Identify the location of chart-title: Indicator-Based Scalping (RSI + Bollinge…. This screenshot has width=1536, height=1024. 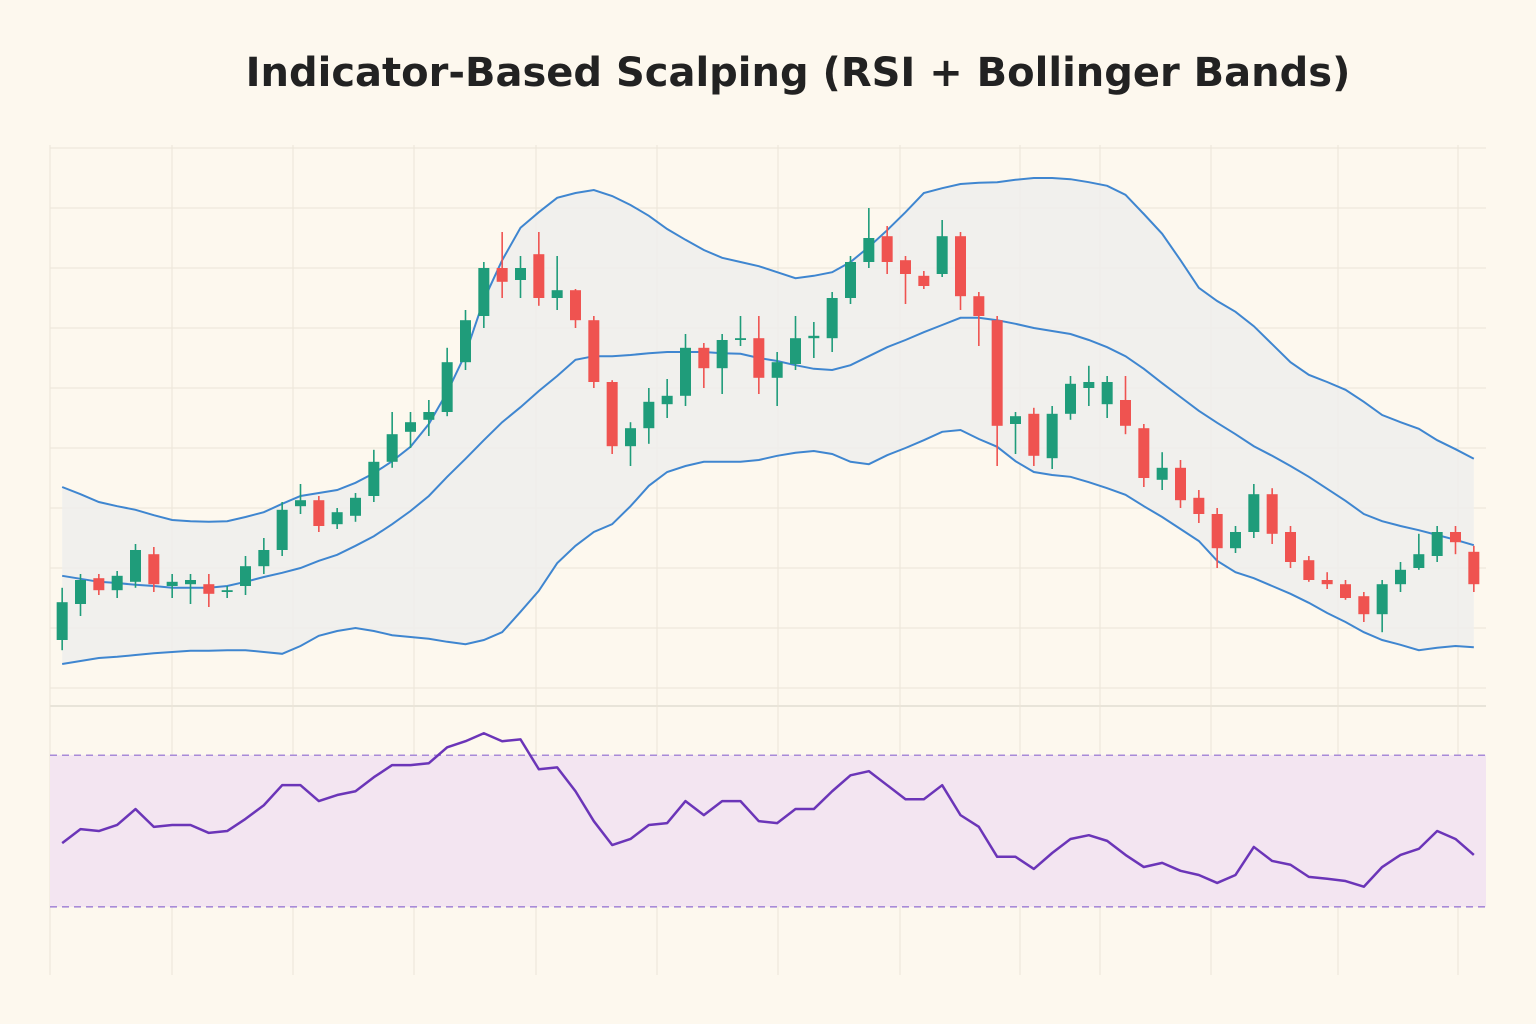
(798, 73).